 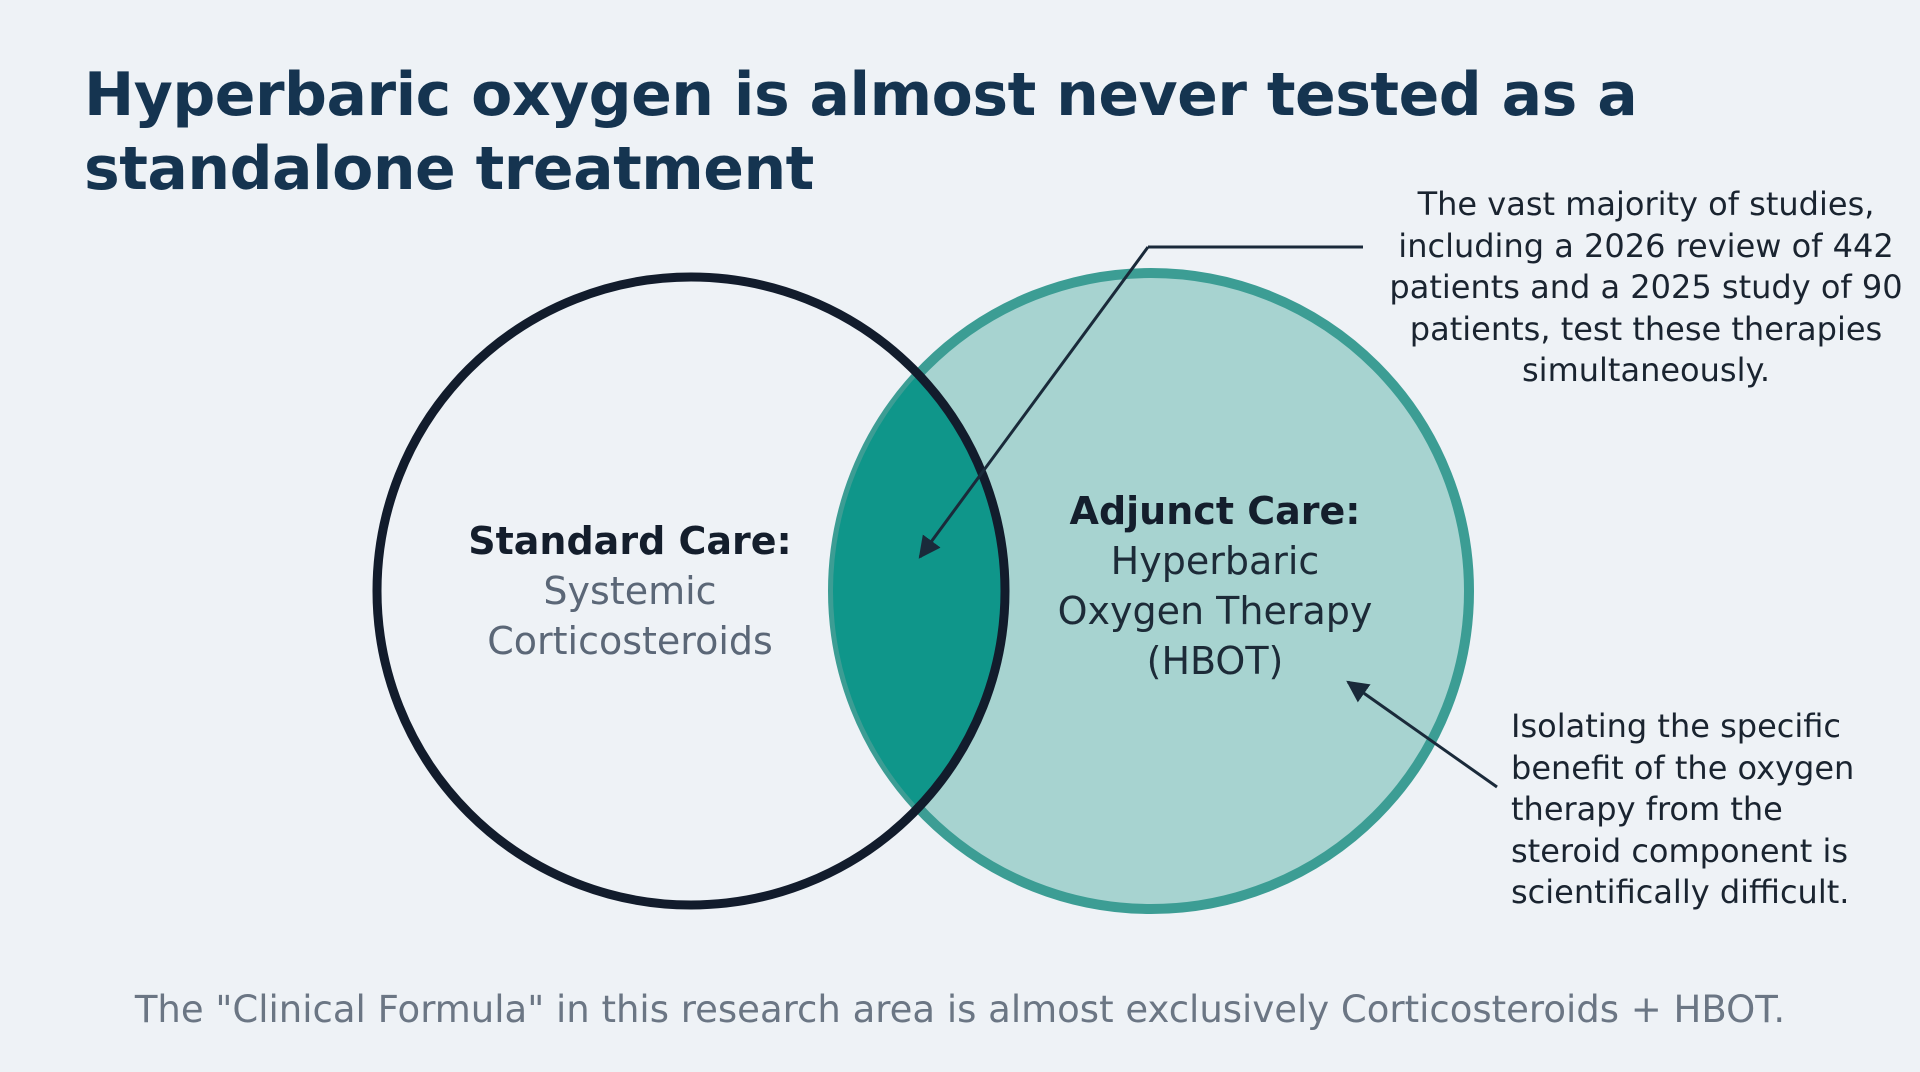 What do you see at coordinates (630, 541) in the screenshot?
I see `standard-care-heading: Standard Care:` at bounding box center [630, 541].